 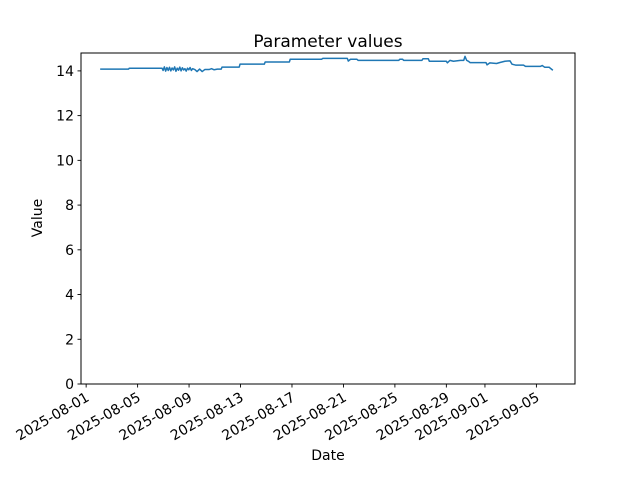 What do you see at coordinates (38, 218) in the screenshot?
I see `y-axis-label: Value` at bounding box center [38, 218].